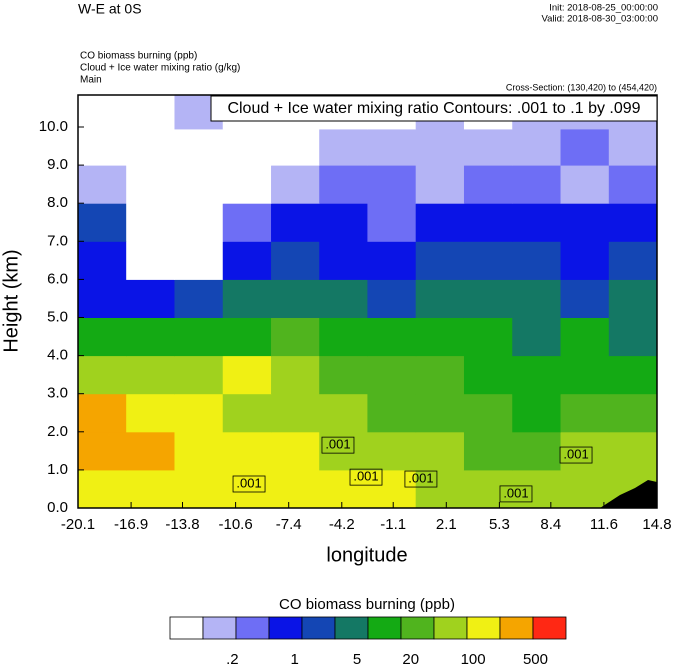 The height and width of the screenshot is (667, 674). Describe the element at coordinates (656, 524) in the screenshot. I see `x-tick-label: 14.8` at that location.